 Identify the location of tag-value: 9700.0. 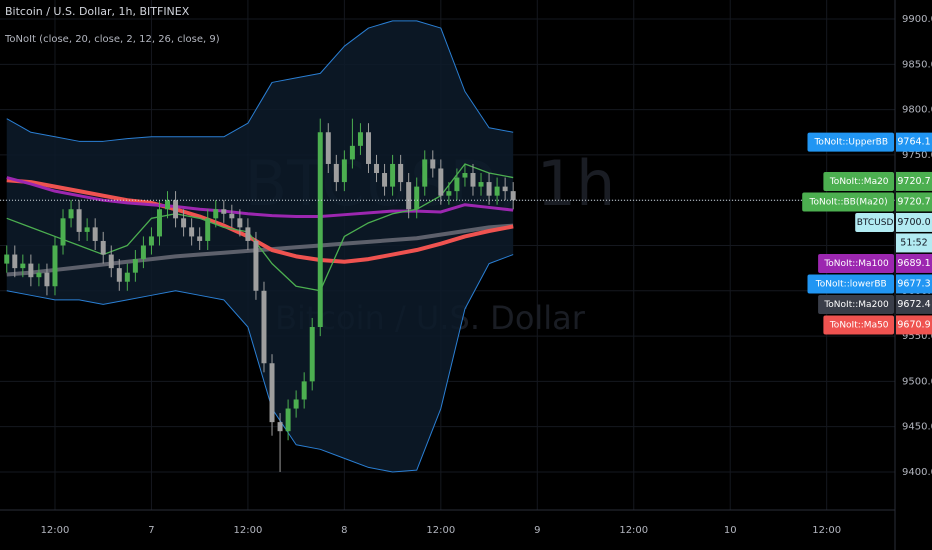
(913, 222).